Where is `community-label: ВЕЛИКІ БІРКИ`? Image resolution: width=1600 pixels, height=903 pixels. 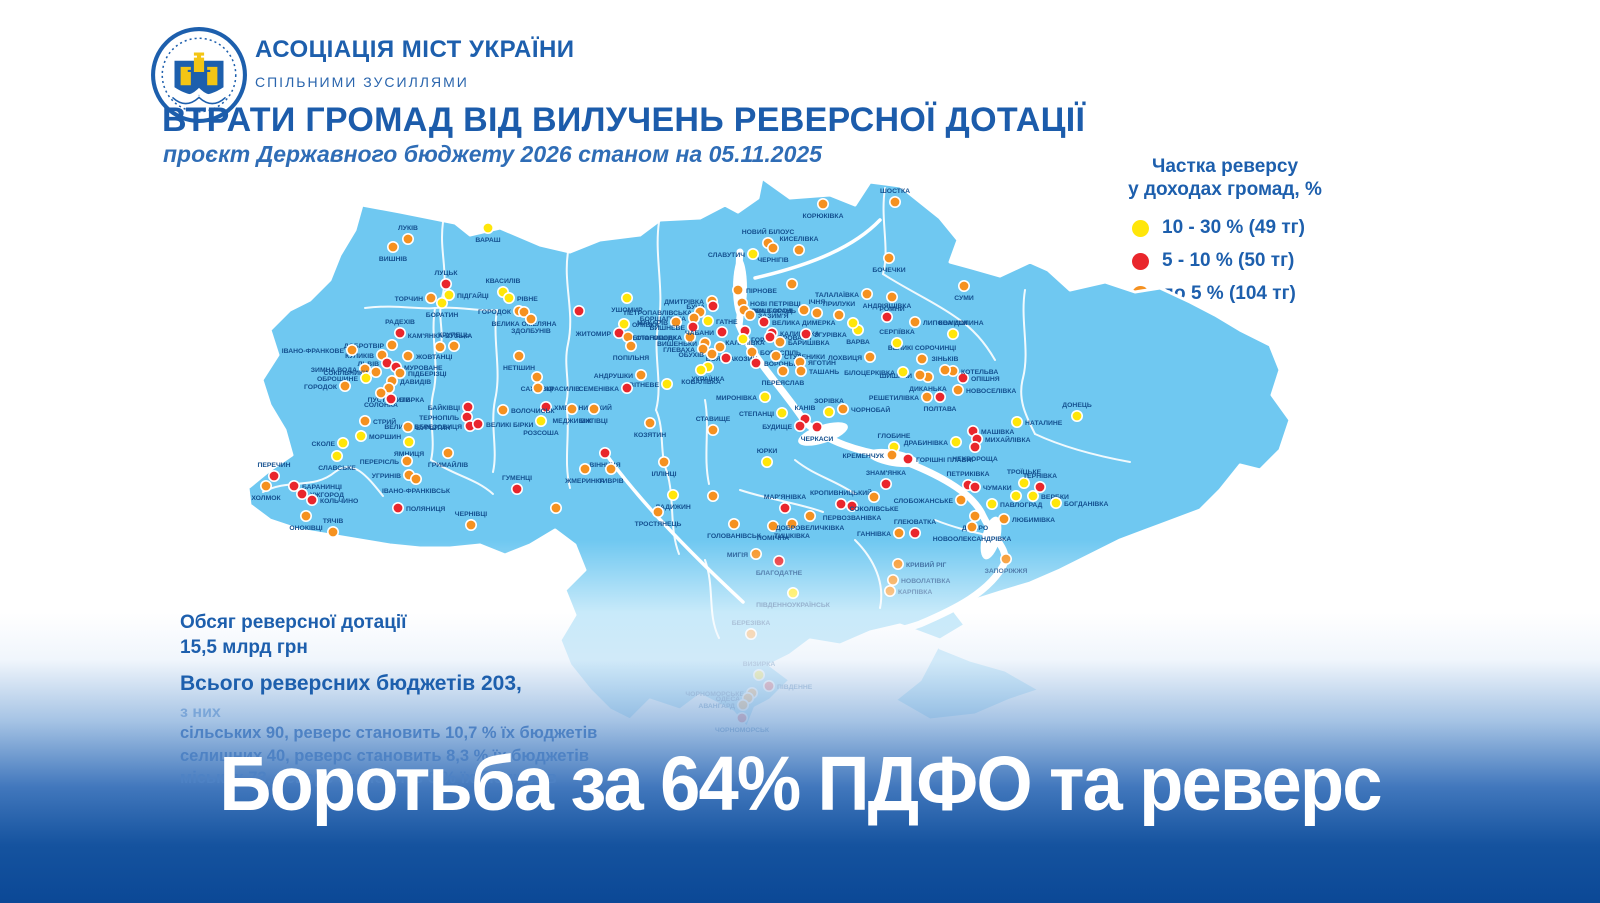
community-label: ВЕЛИКІ БІРКИ is located at coordinates (509, 425).